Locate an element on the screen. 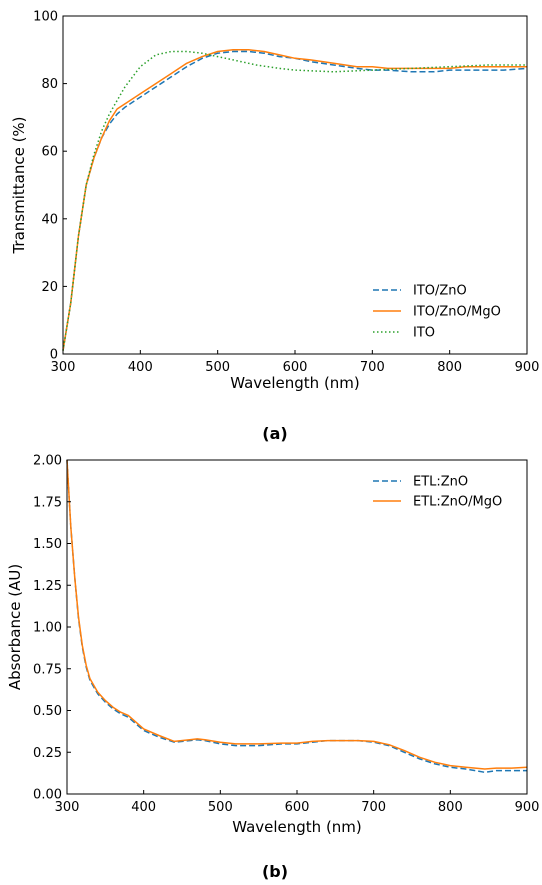 The image size is (542, 885). y-tick-label: 40 is located at coordinates (49, 219).